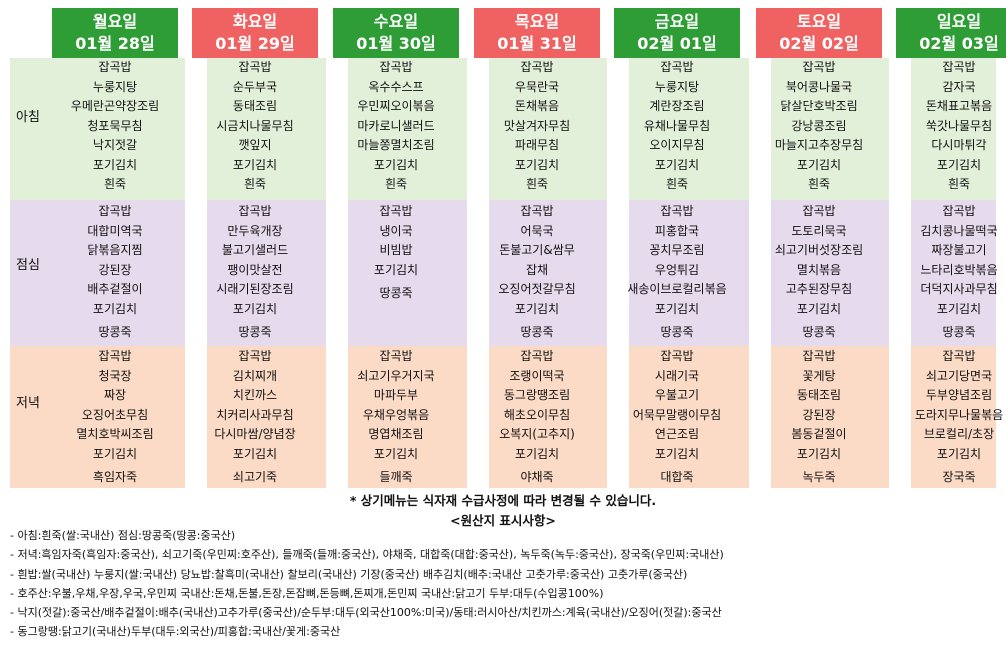  Describe the element at coordinates (537, 21) in the screenshot. I see `day-name: 목요일` at that location.